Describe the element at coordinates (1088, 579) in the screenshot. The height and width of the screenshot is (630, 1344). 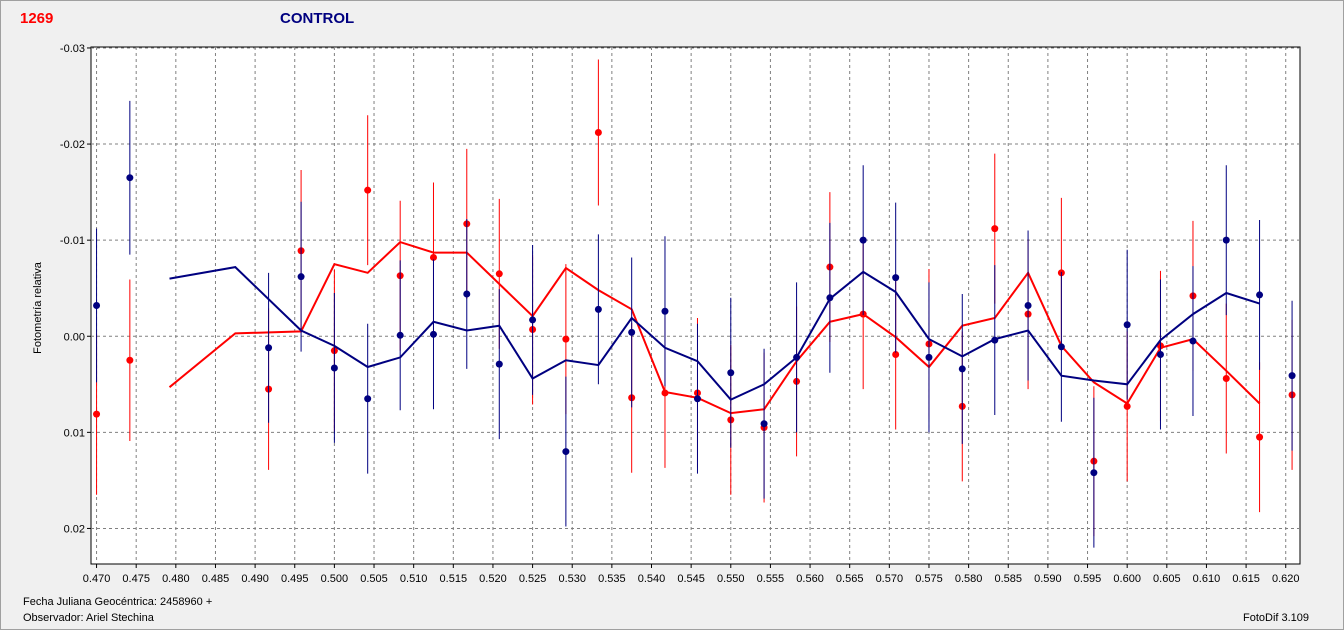
I see `x-tick-label: 0.595` at that location.